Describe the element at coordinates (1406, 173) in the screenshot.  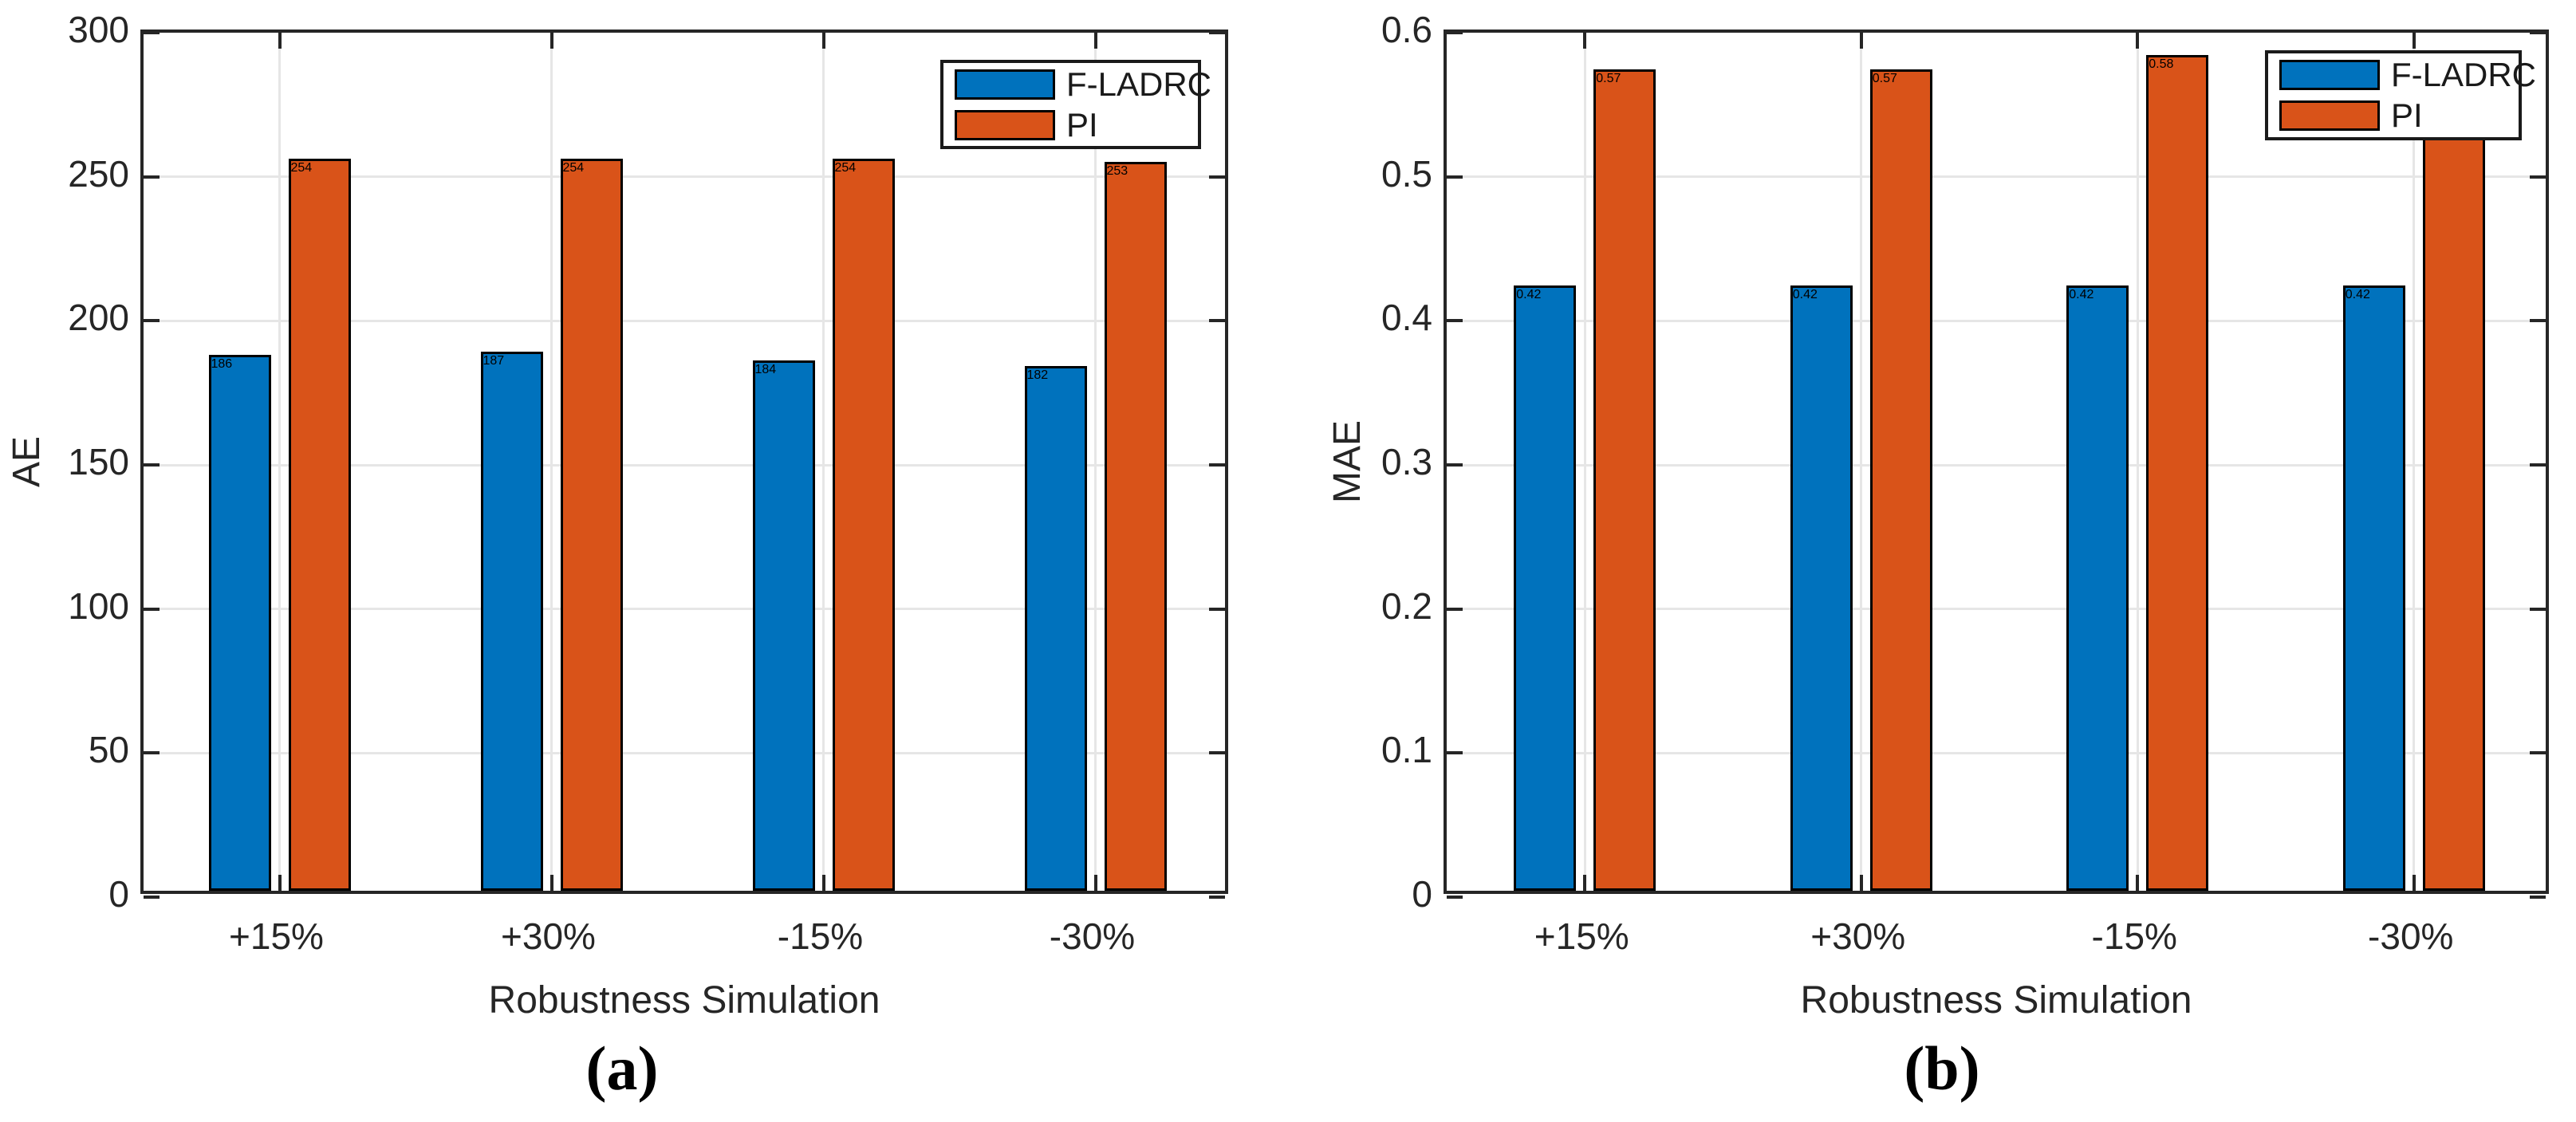
I see `y-axis-tick-label: 0.5` at that location.